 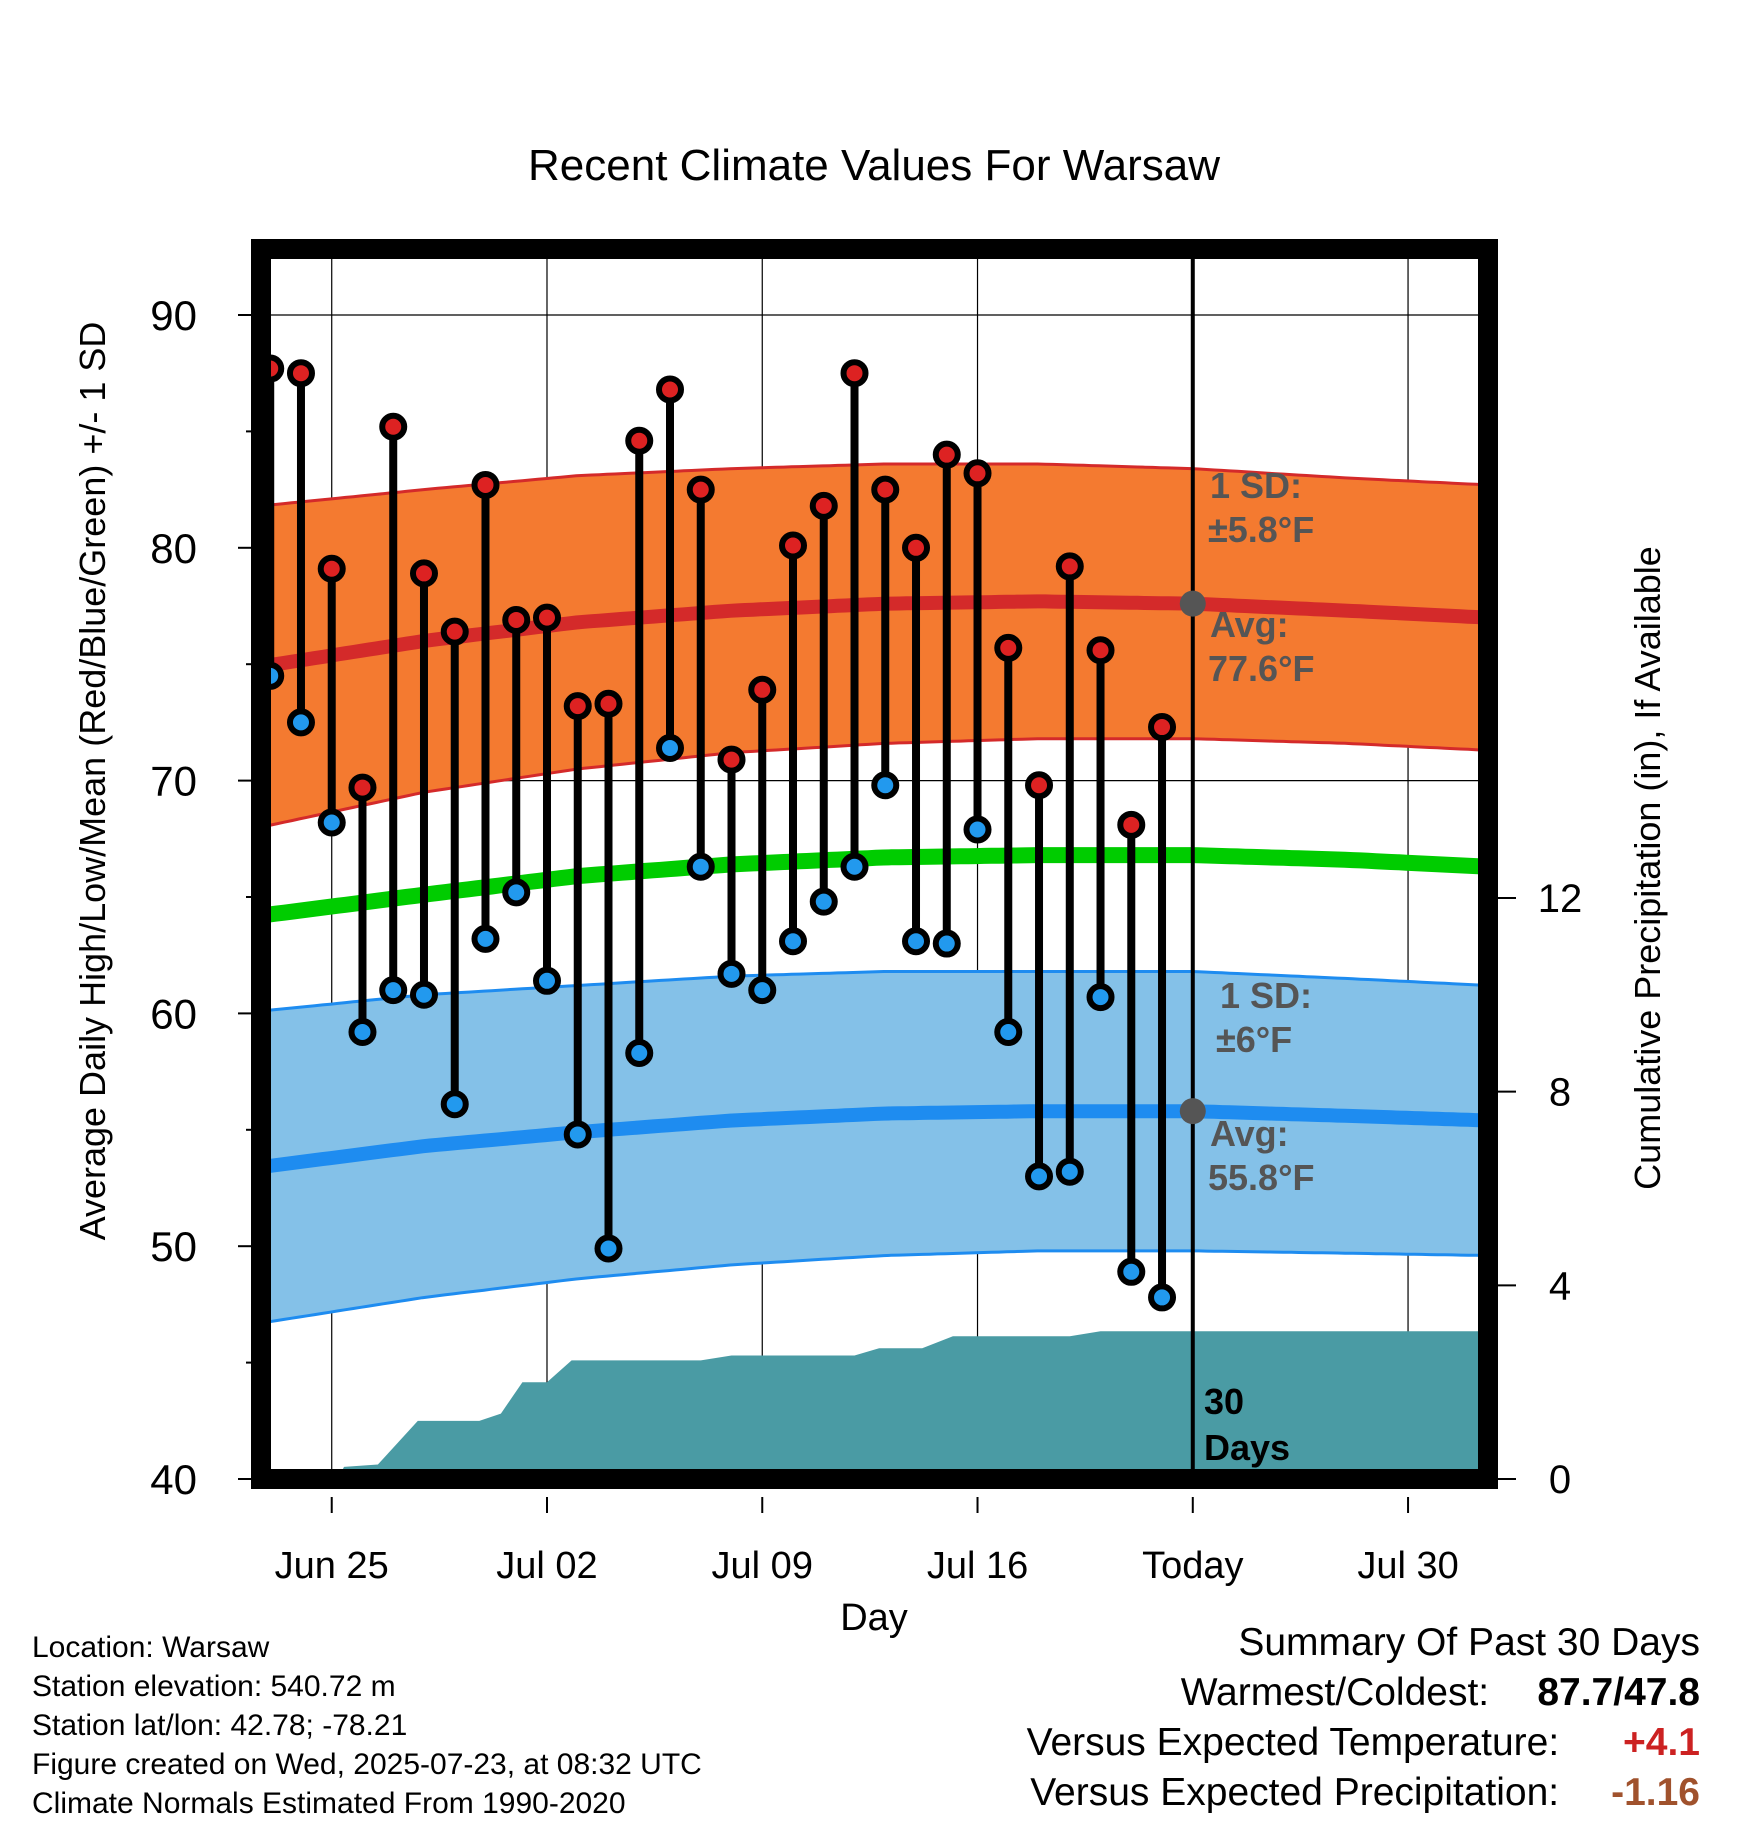 What do you see at coordinates (1261, 507) in the screenshot?
I see `high-sd-annotation: 1 SD: ±5.8°F` at bounding box center [1261, 507].